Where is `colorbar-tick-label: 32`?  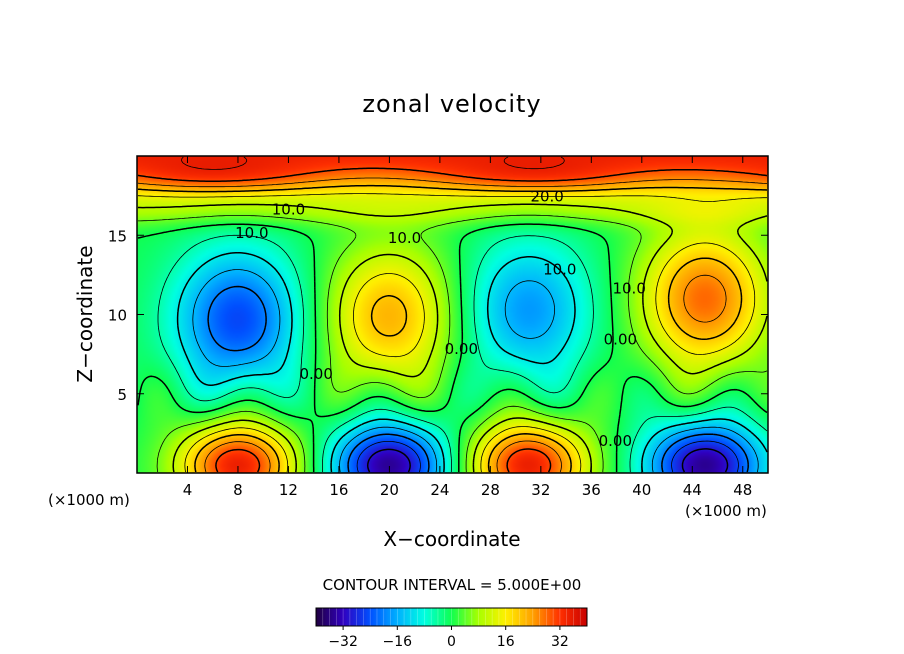 colorbar-tick-label: 32 is located at coordinates (560, 642).